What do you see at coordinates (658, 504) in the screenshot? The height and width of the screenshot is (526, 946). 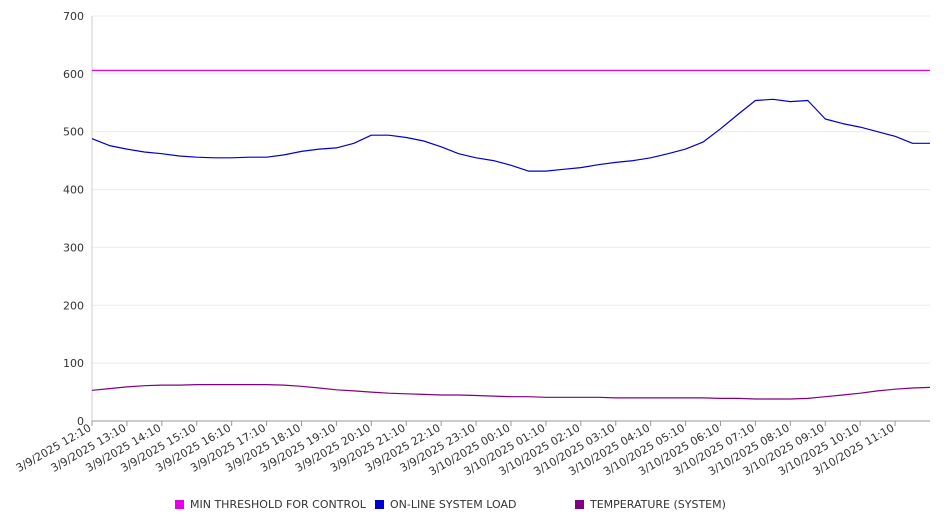 I see `legend-label-temperature: TEMPERATURE (SYSTEM)` at bounding box center [658, 504].